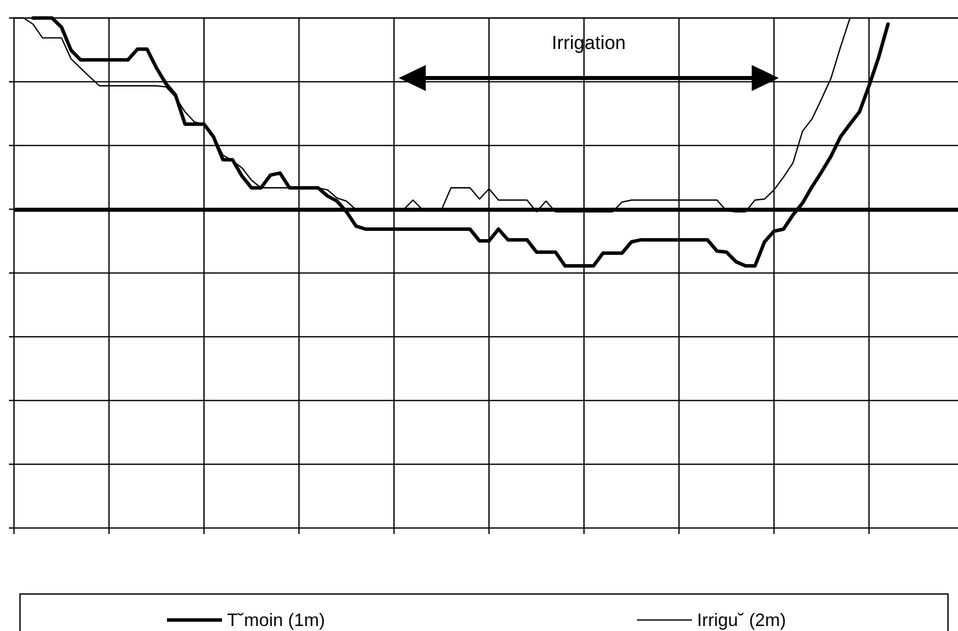  I want to click on legend-label: T˘moin (1m), so click(276, 620).